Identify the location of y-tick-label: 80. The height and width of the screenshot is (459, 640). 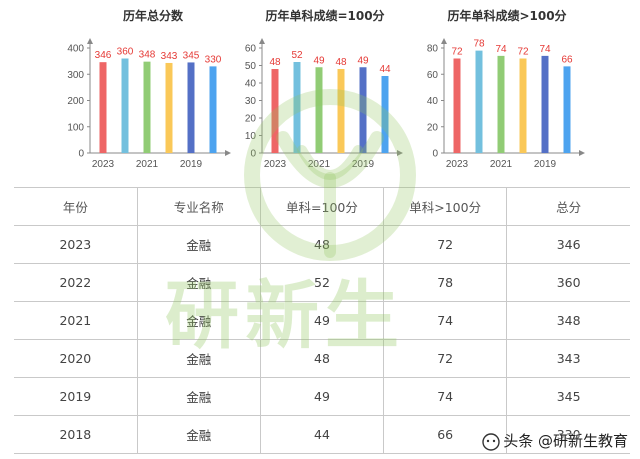
(433, 49).